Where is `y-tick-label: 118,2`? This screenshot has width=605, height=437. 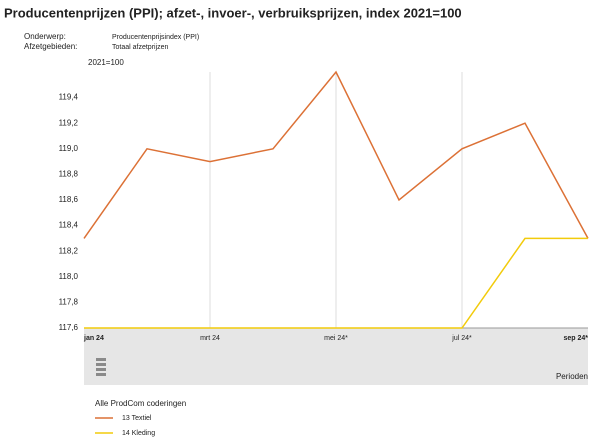
y-tick-label: 118,2 is located at coordinates (69, 250).